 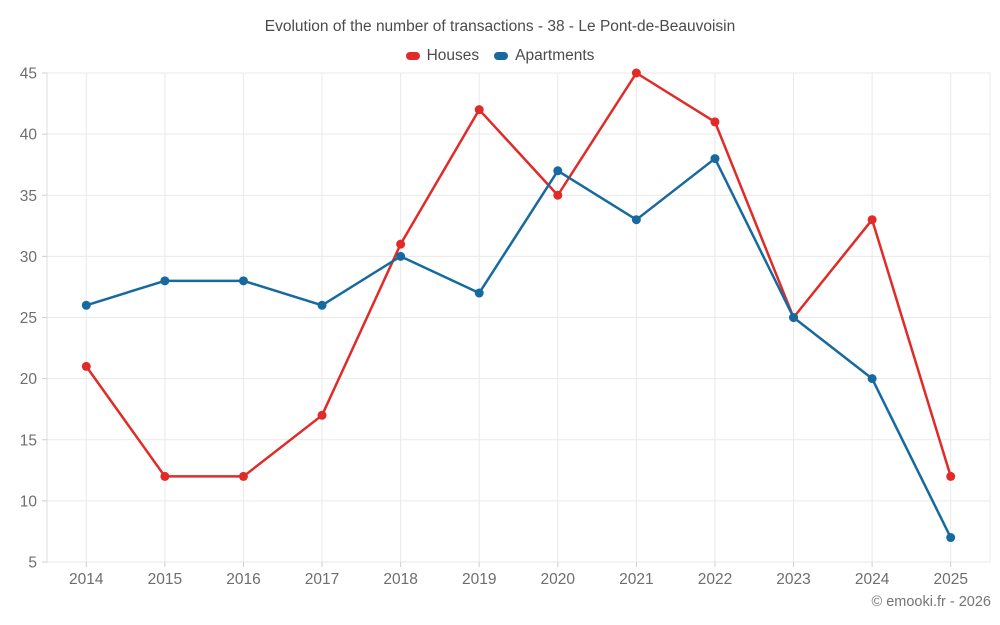 I want to click on legend-label: Houses, so click(x=453, y=55).